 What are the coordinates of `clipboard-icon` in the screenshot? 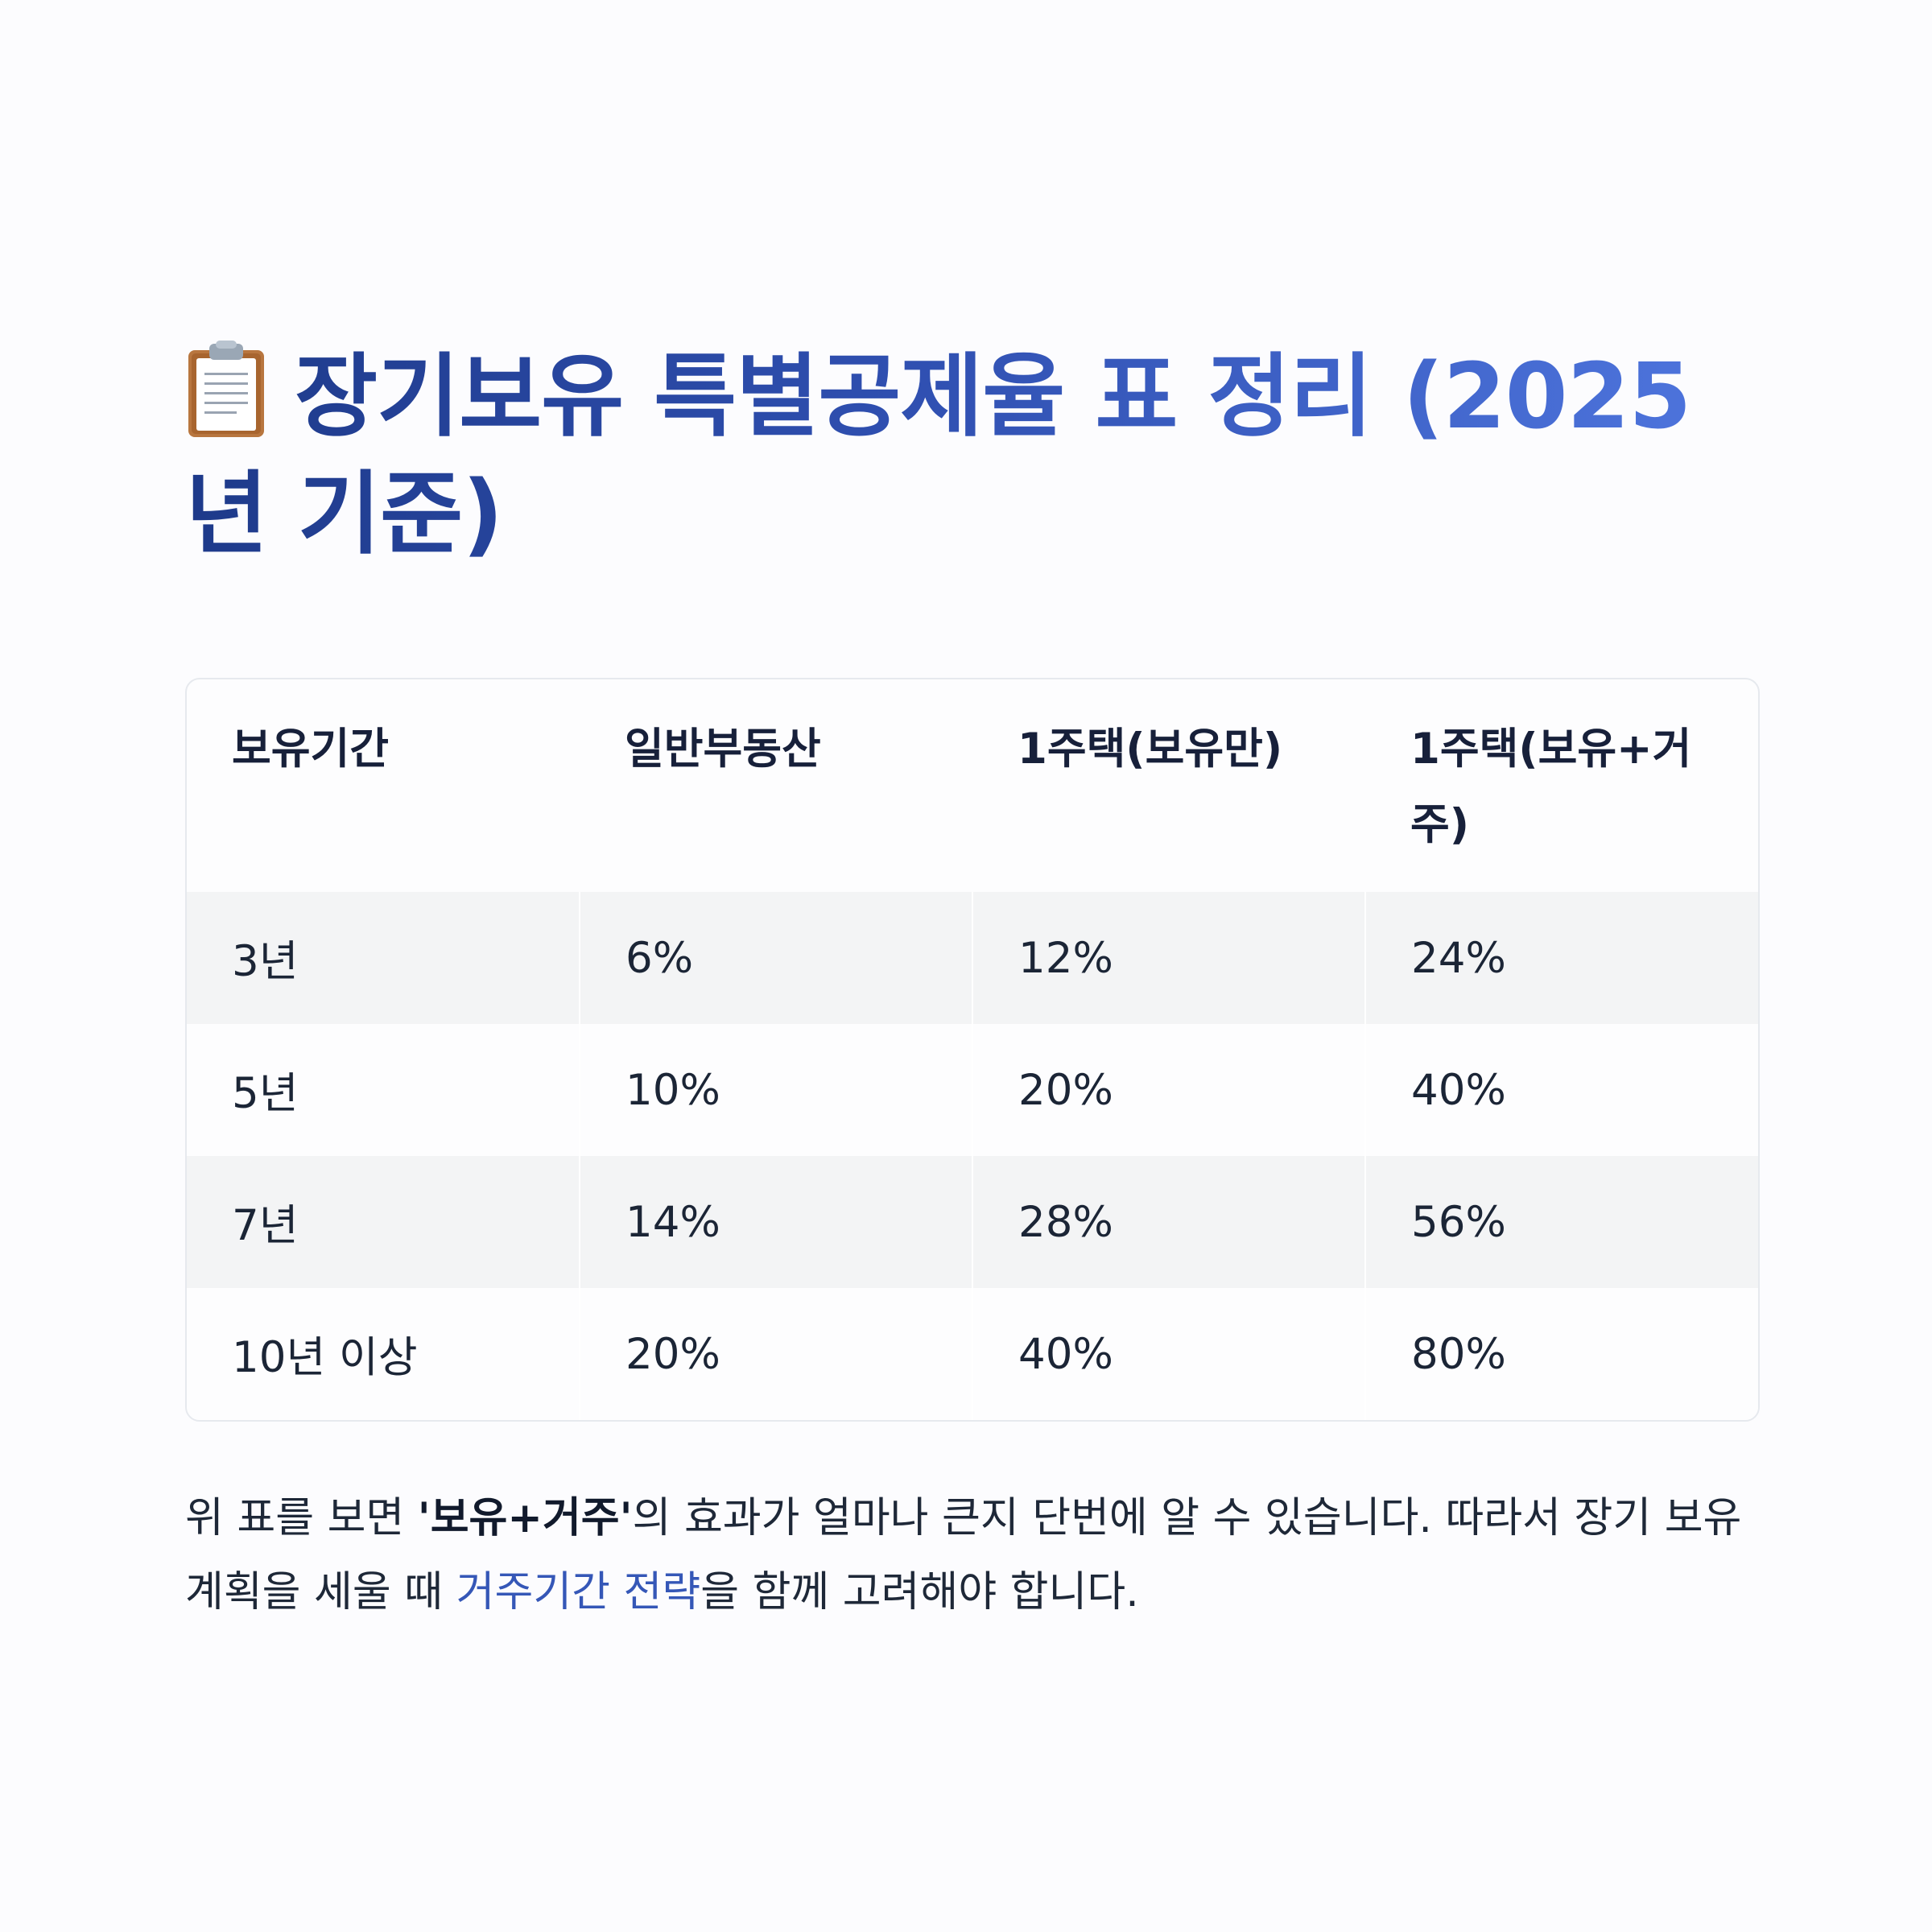 It's located at (226, 389).